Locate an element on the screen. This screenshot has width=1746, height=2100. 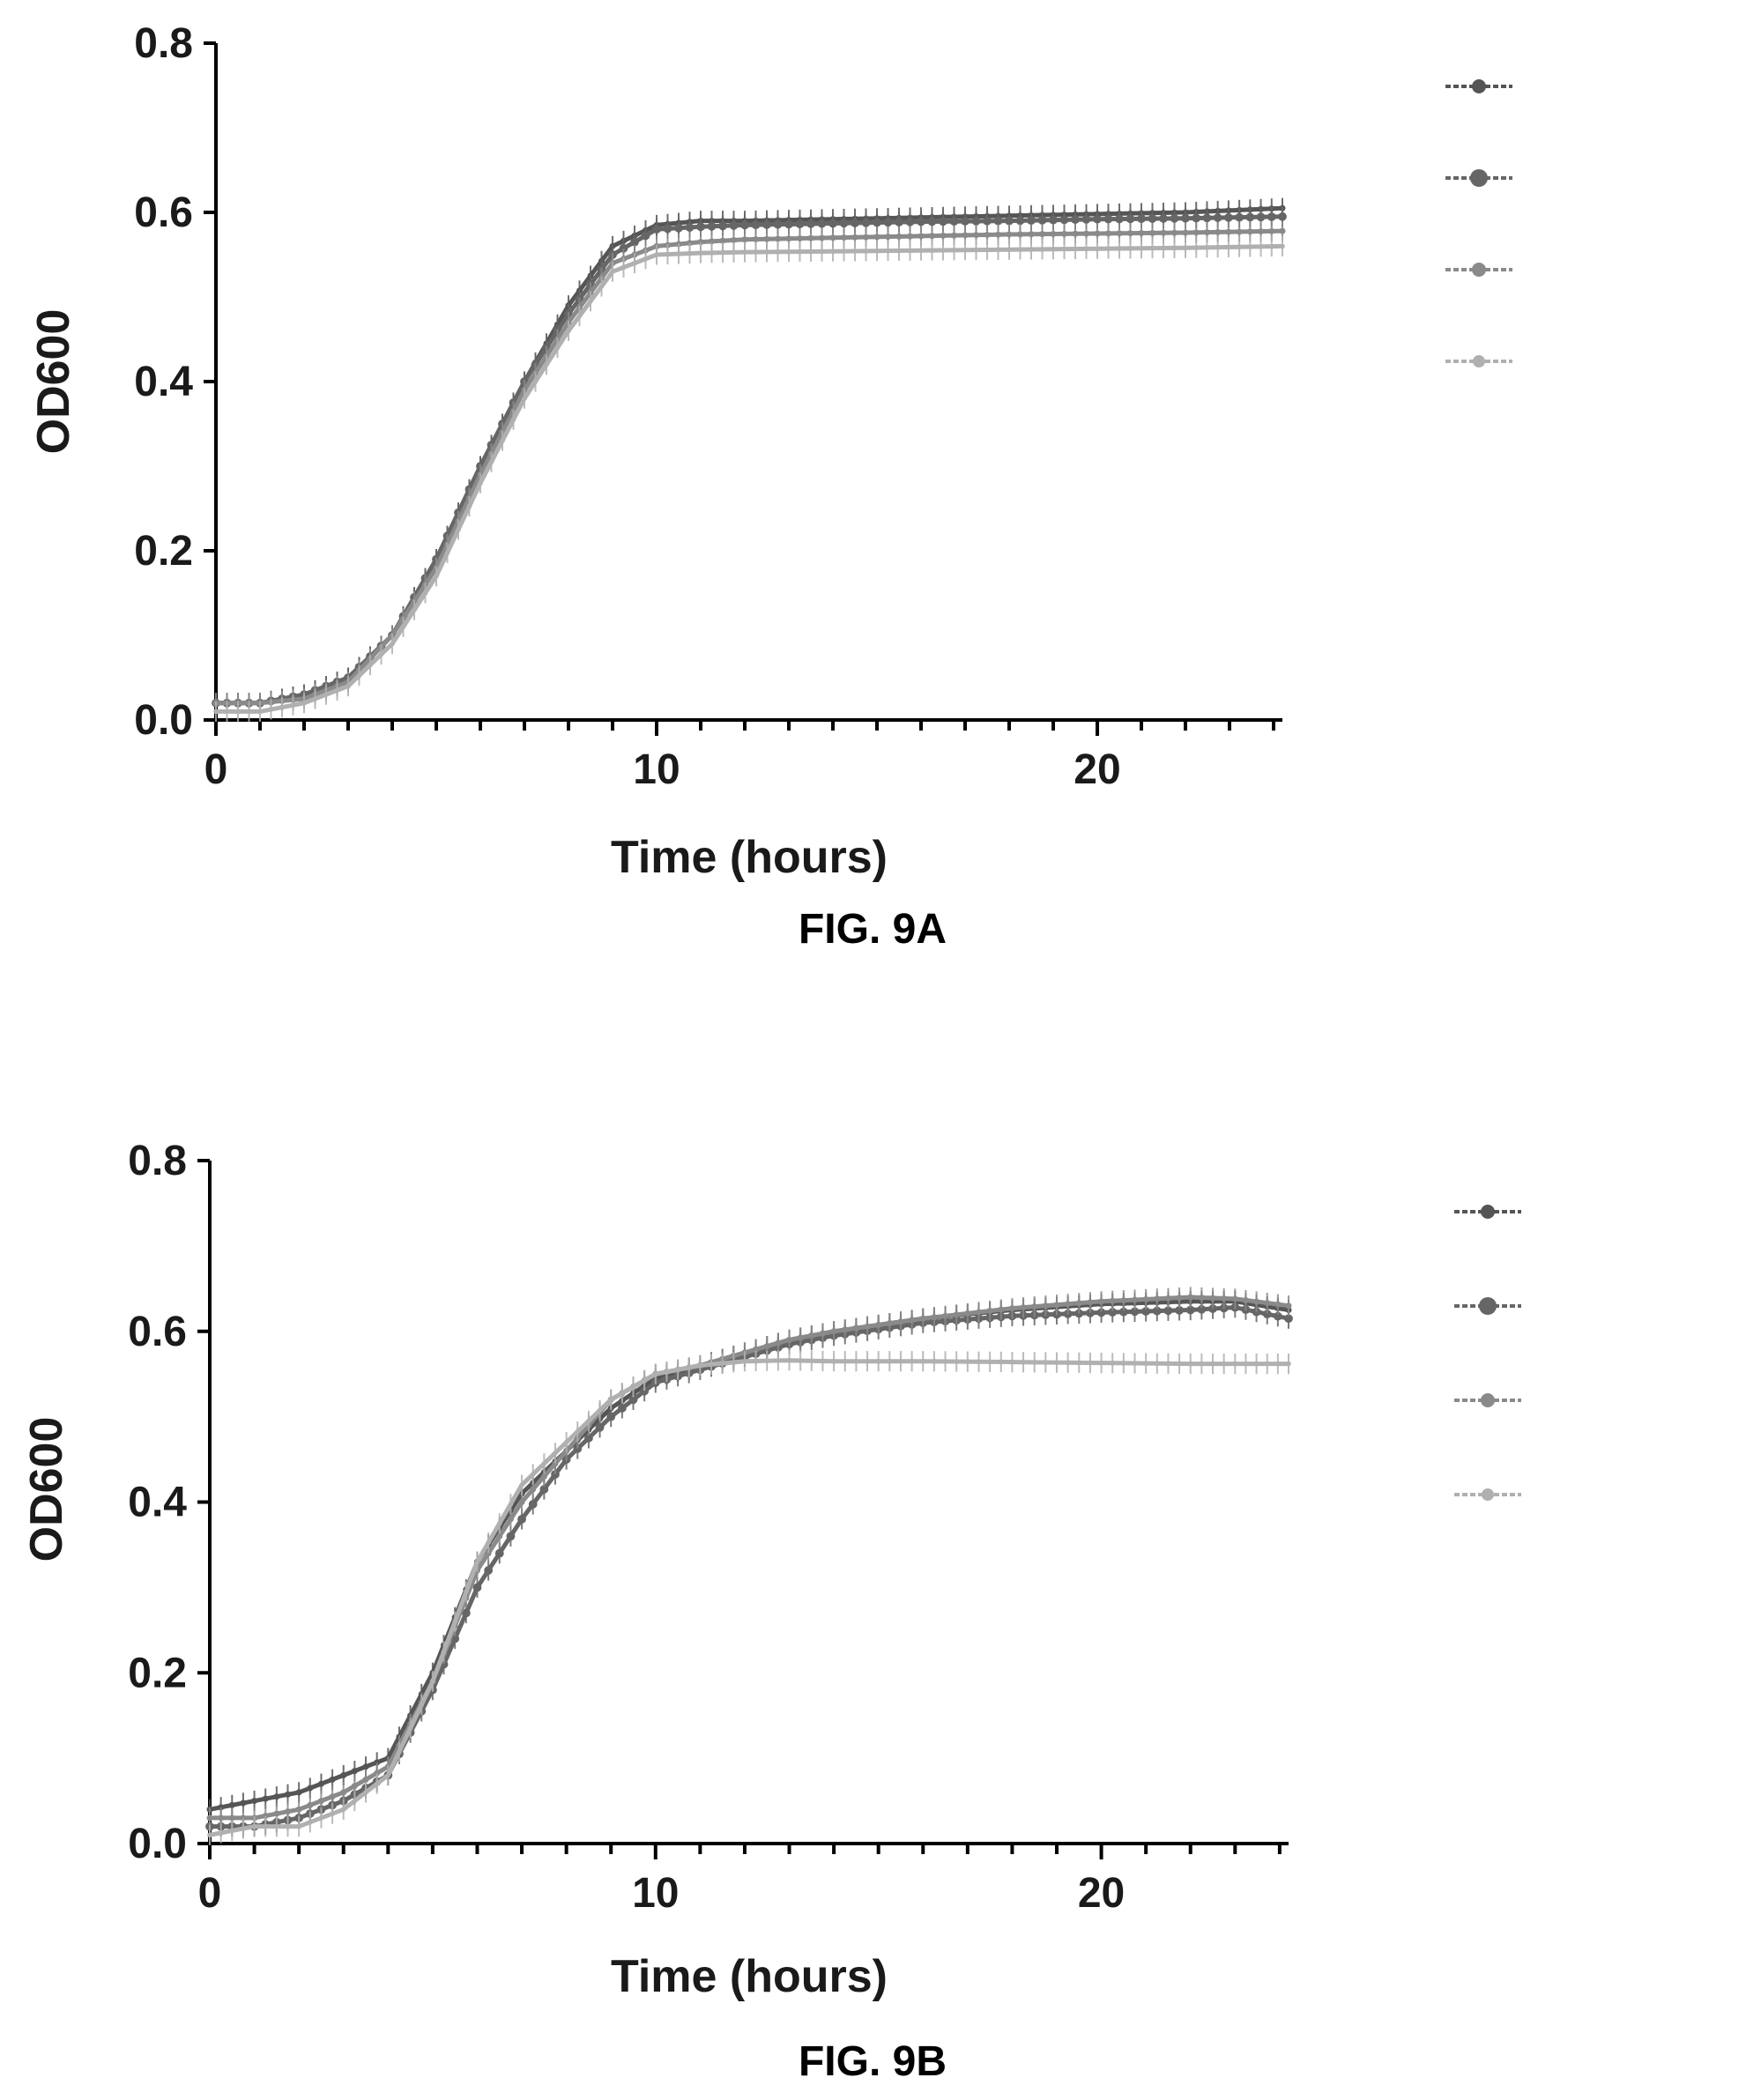
series-line is located at coordinates (749, 456).